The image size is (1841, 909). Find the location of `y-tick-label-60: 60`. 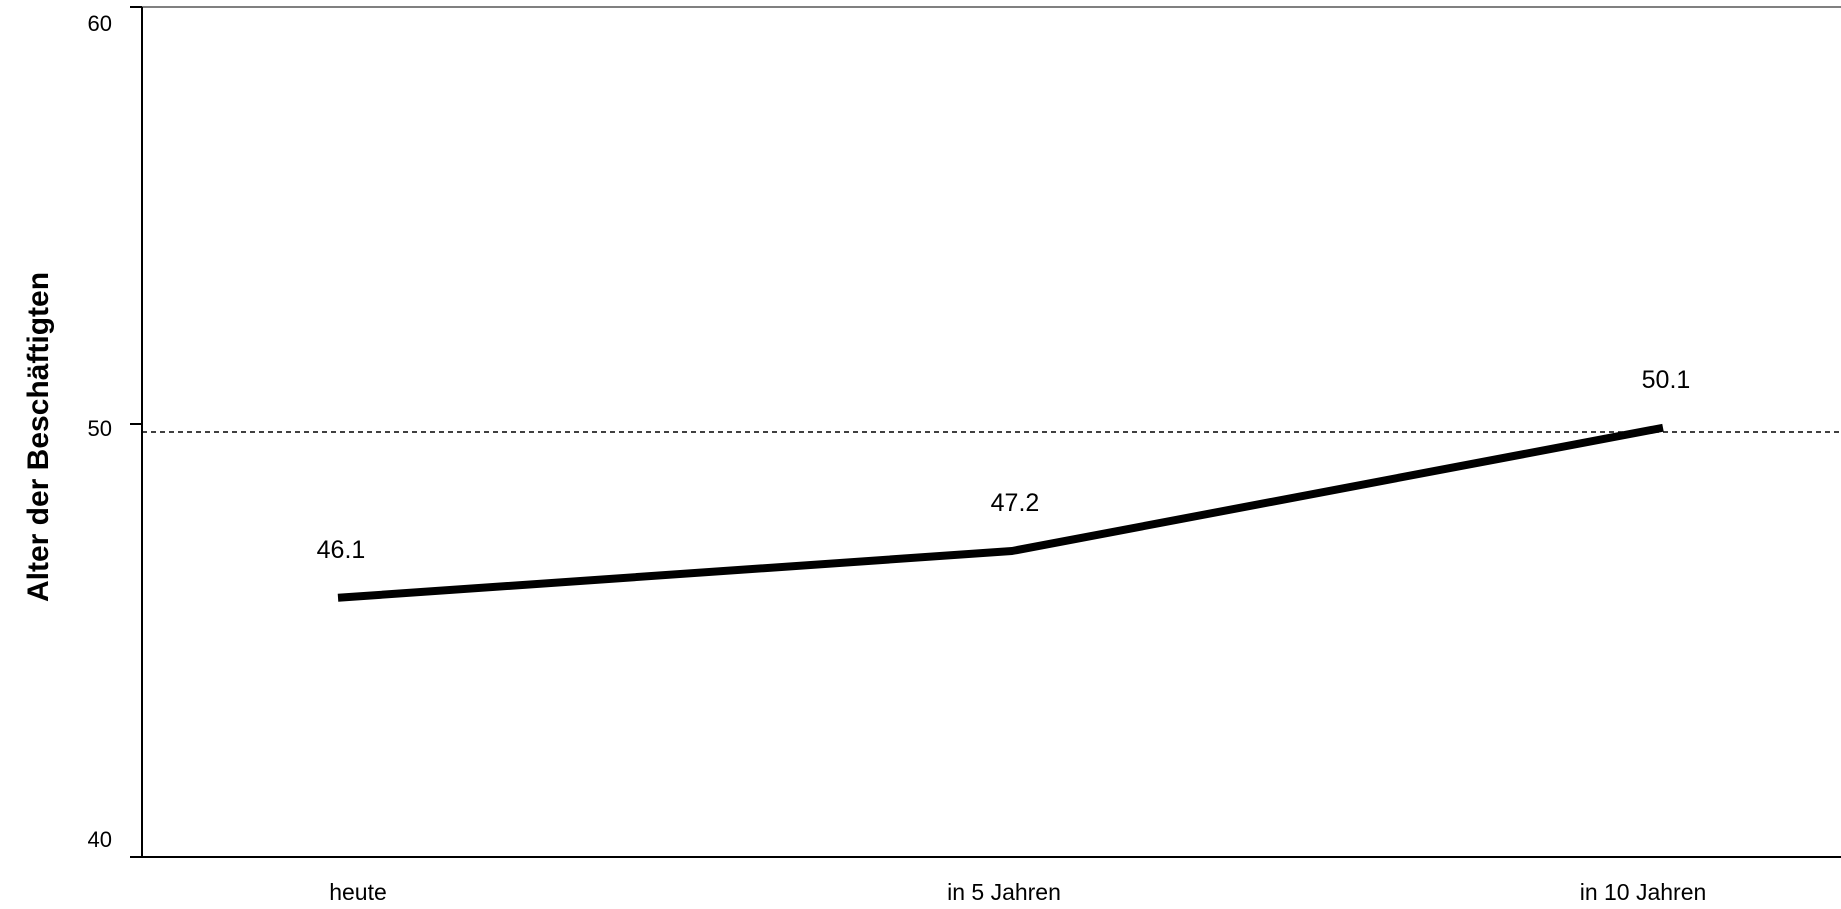

y-tick-label-60: 60 is located at coordinates (100, 23).